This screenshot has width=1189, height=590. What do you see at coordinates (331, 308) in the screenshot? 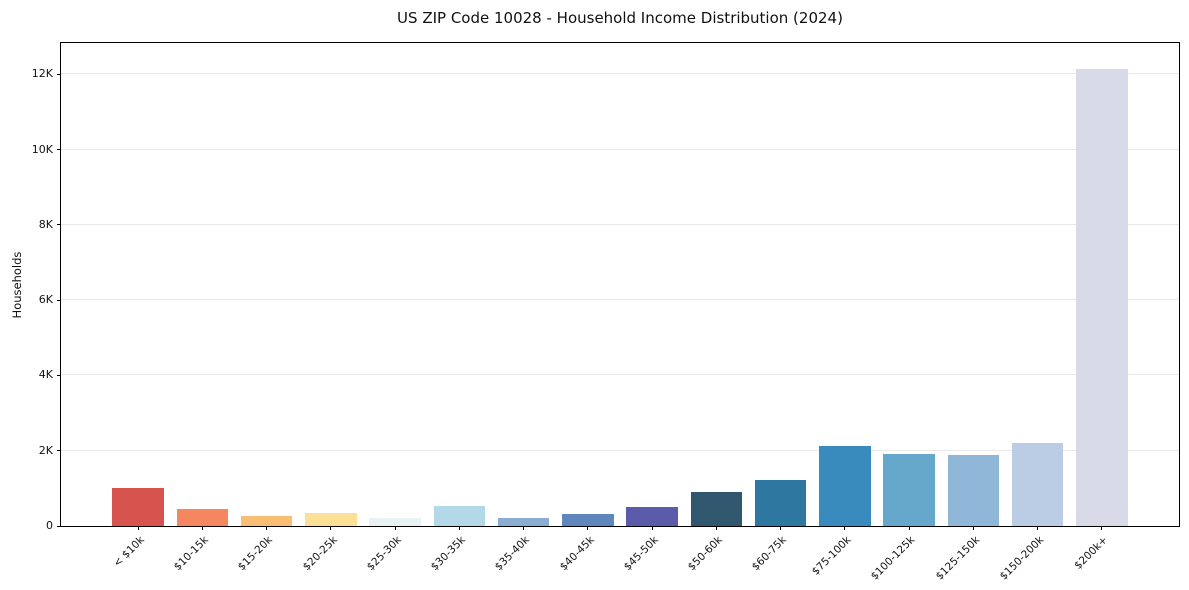
I see `bar-slot: $20-25k` at bounding box center [331, 308].